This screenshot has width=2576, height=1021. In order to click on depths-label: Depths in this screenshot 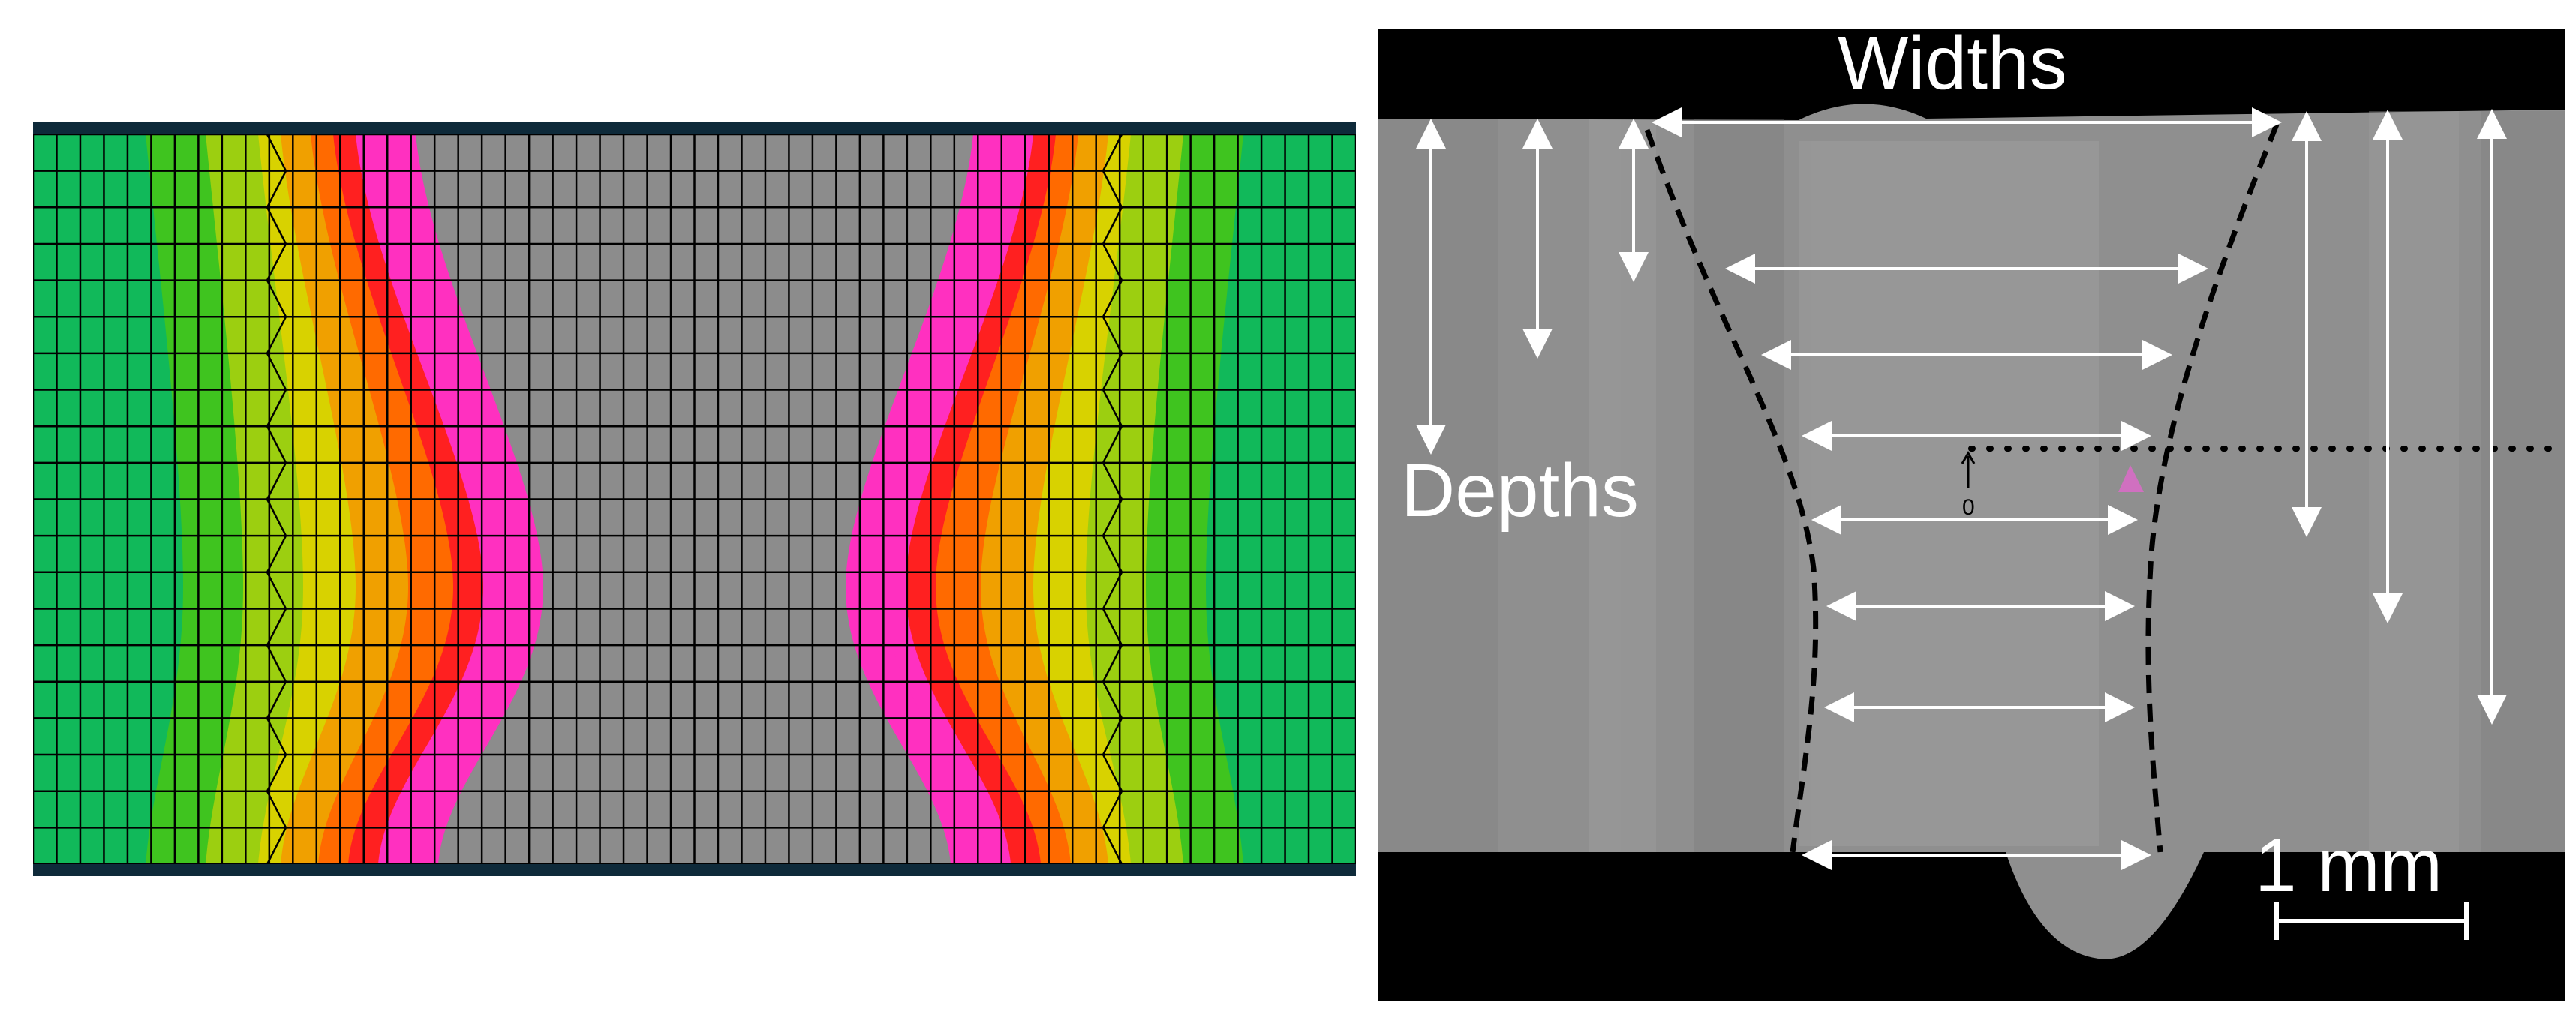, I will do `click(1520, 491)`.